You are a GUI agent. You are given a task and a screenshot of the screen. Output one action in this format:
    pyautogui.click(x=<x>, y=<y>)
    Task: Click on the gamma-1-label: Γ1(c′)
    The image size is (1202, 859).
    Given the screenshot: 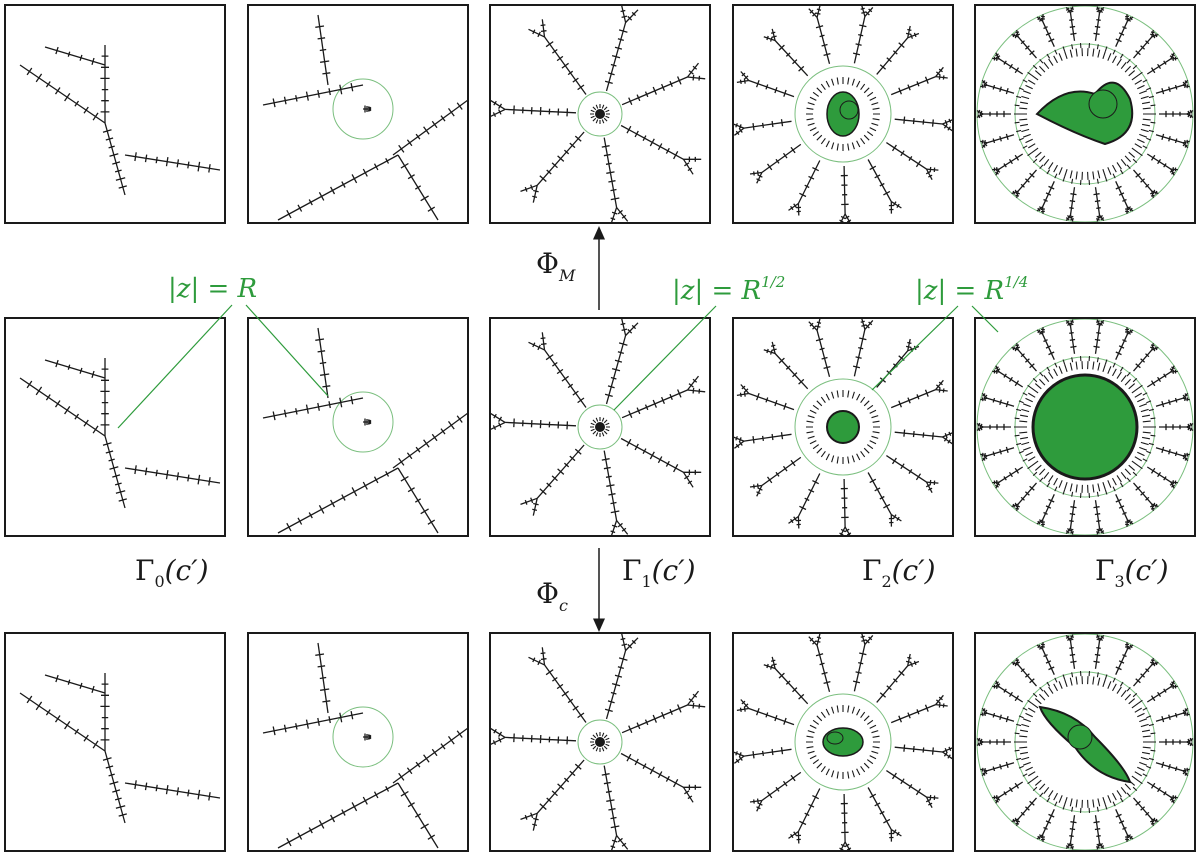 What is the action you would take?
    pyautogui.click(x=659, y=572)
    